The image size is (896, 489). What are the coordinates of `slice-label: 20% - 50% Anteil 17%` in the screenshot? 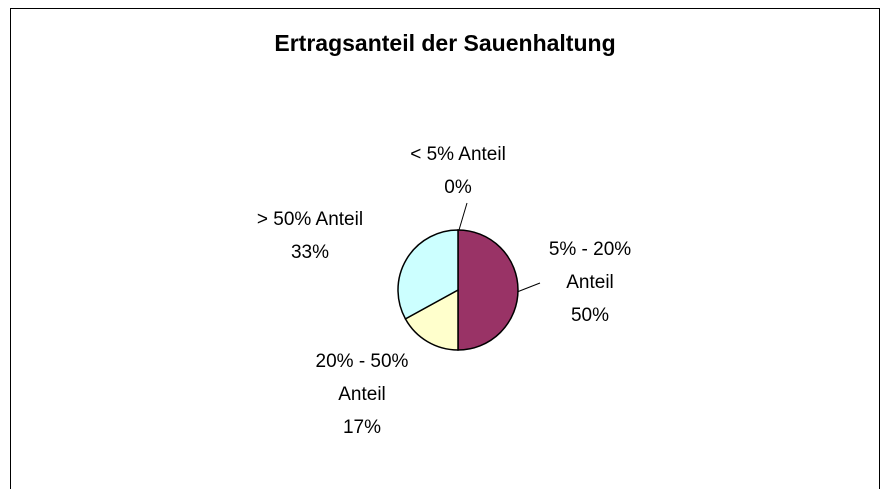 It's located at (362, 394).